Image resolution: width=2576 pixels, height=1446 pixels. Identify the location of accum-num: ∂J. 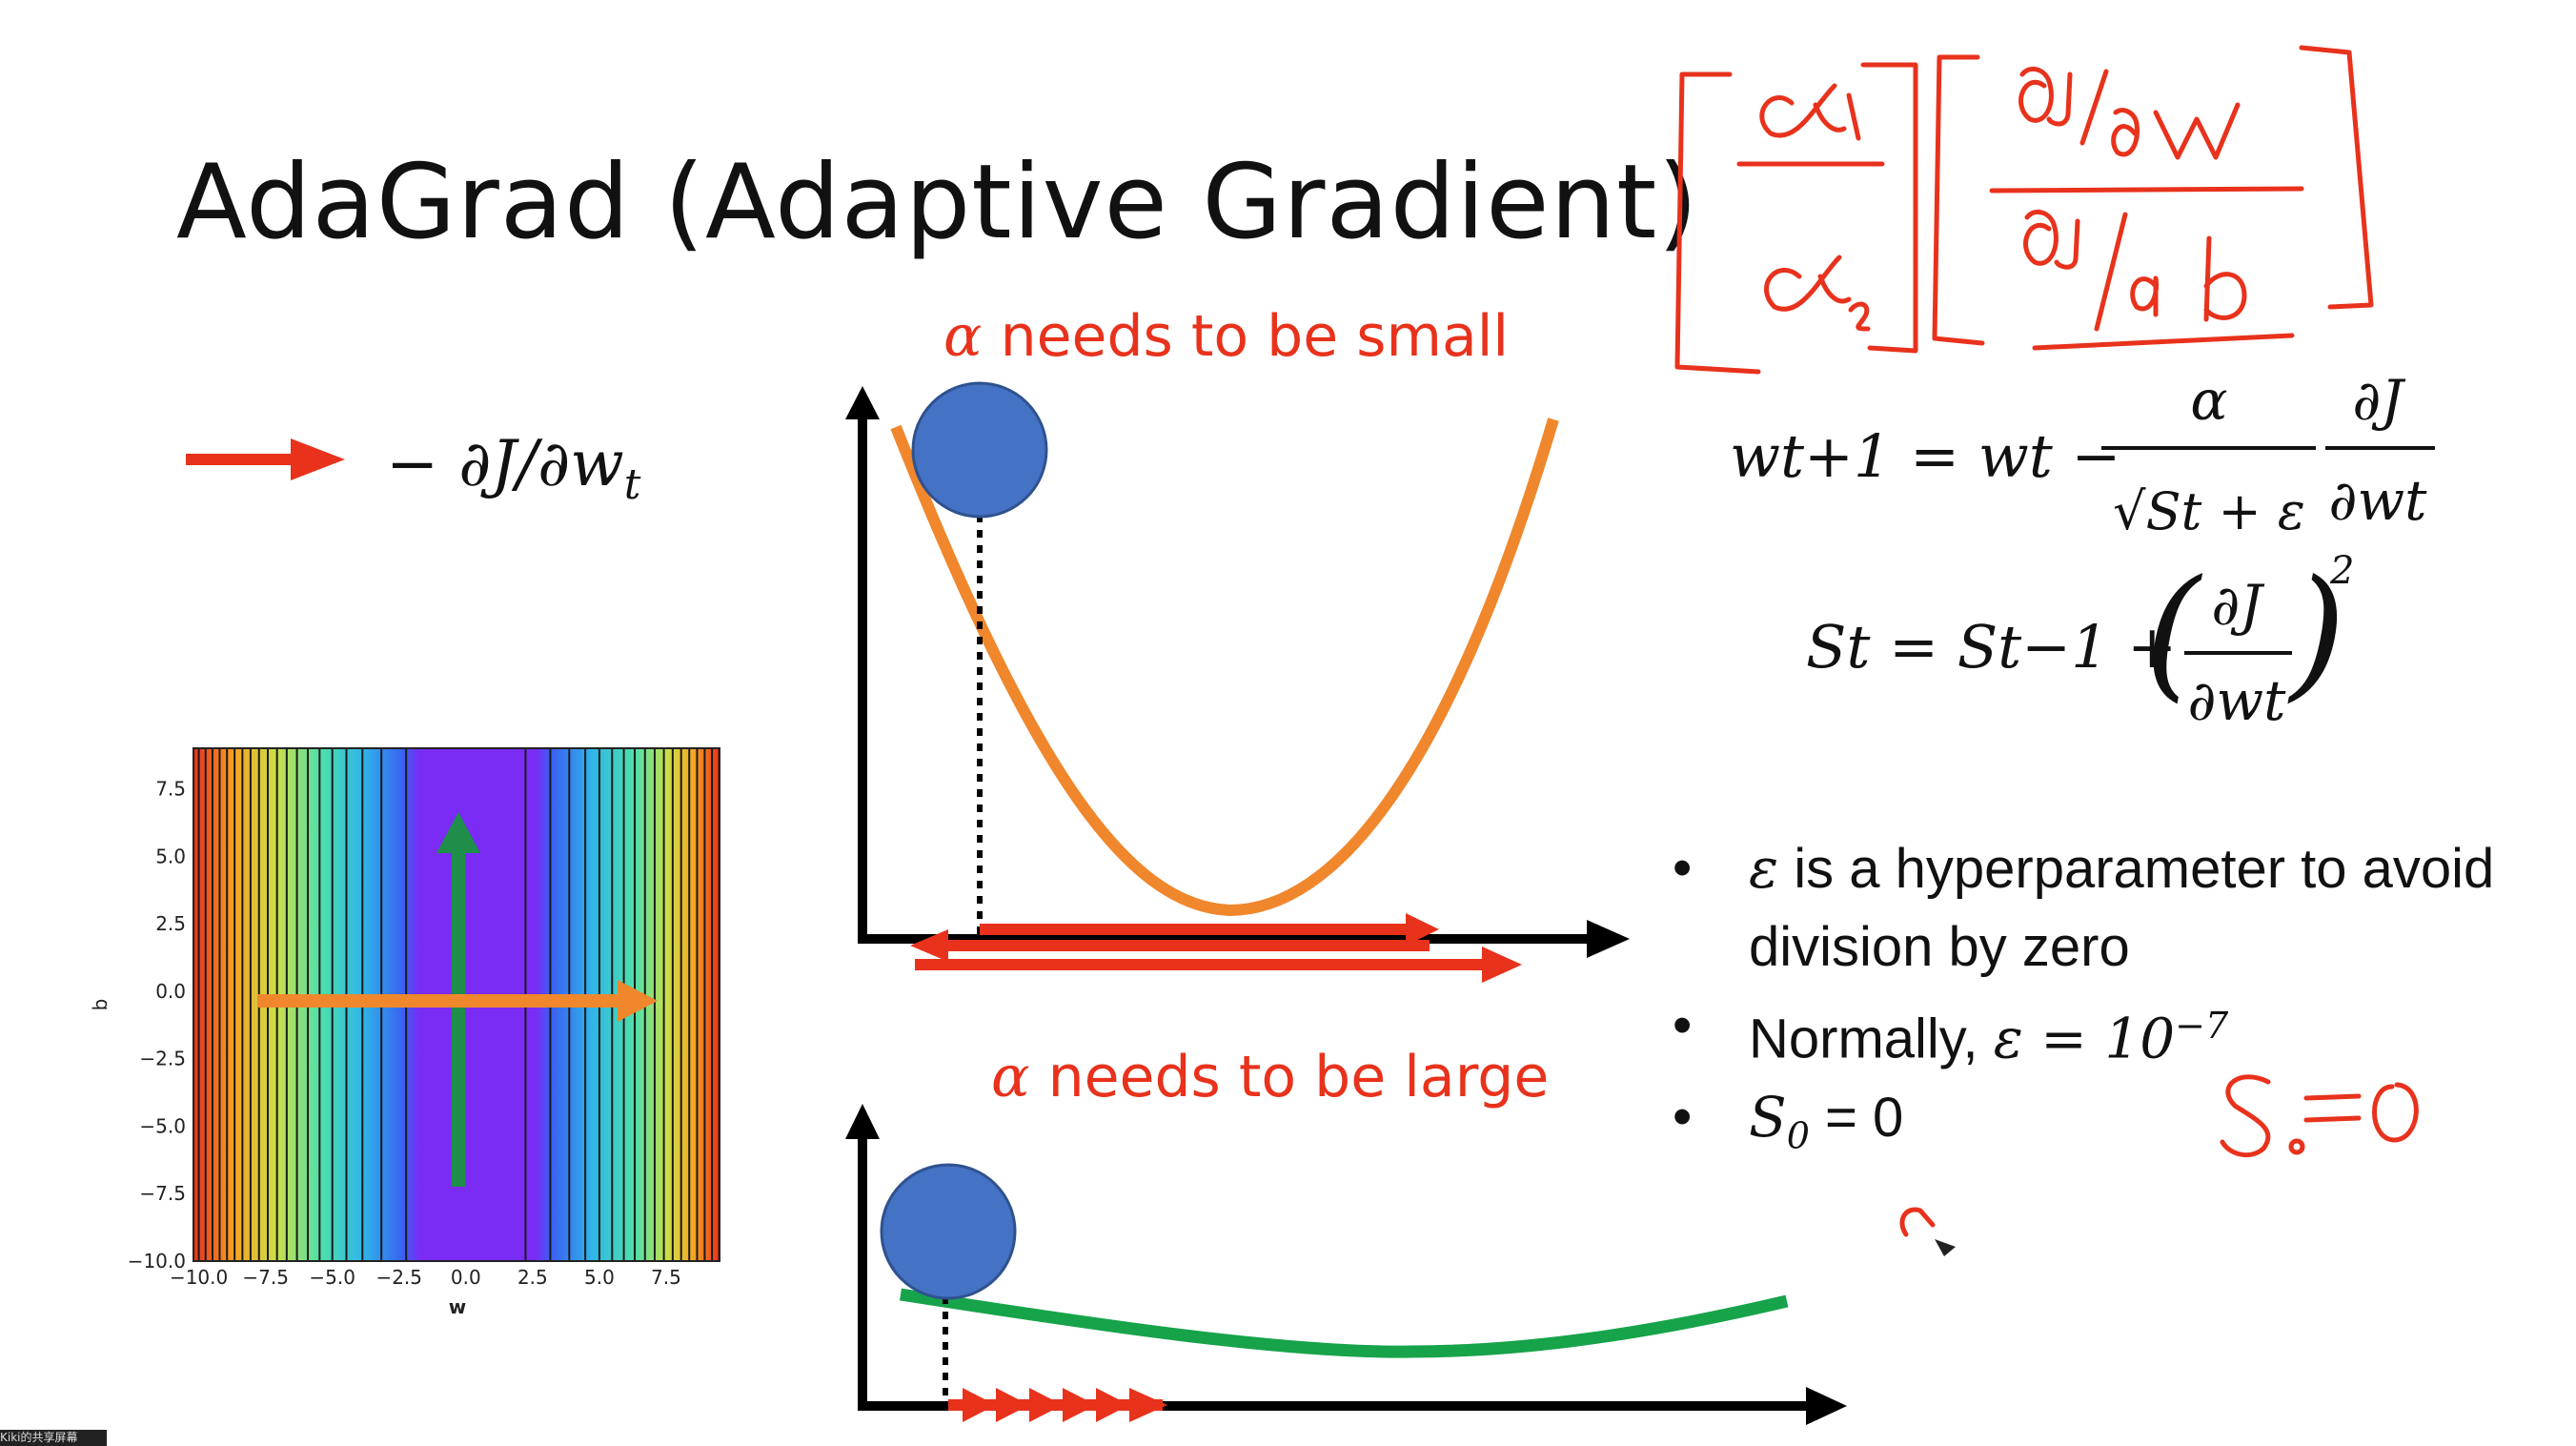
(2237, 605).